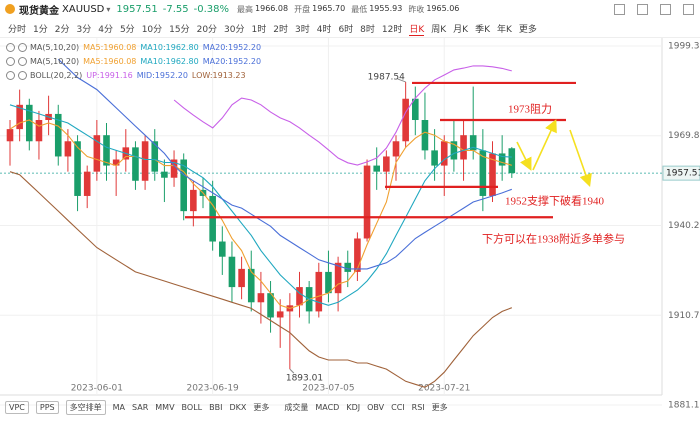  What do you see at coordinates (346, 30) in the screenshot?
I see `tab: 6时` at bounding box center [346, 30].